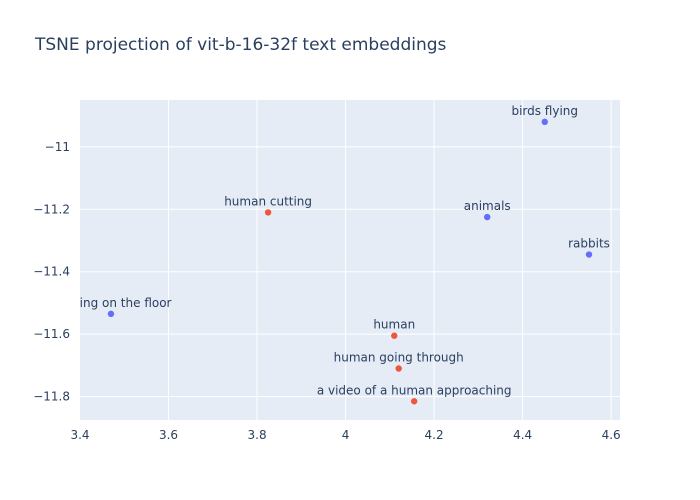 This screenshot has width=700, height=500. Describe the element at coordinates (168, 435) in the screenshot. I see `x-tick-label: 3.6` at that location.